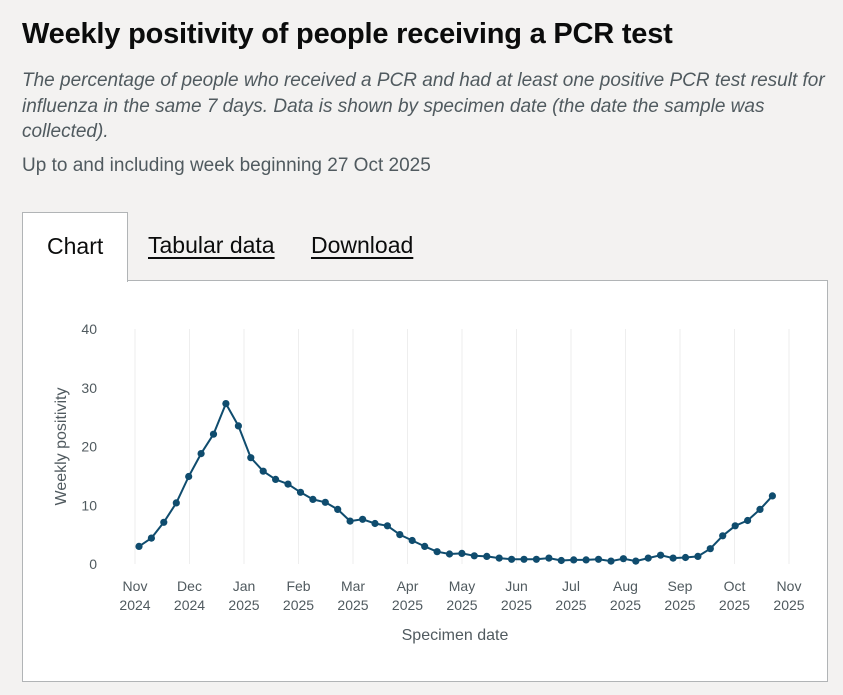 The image size is (843, 695). What do you see at coordinates (571, 586) in the screenshot?
I see `x-tick-label-month: Jul` at bounding box center [571, 586].